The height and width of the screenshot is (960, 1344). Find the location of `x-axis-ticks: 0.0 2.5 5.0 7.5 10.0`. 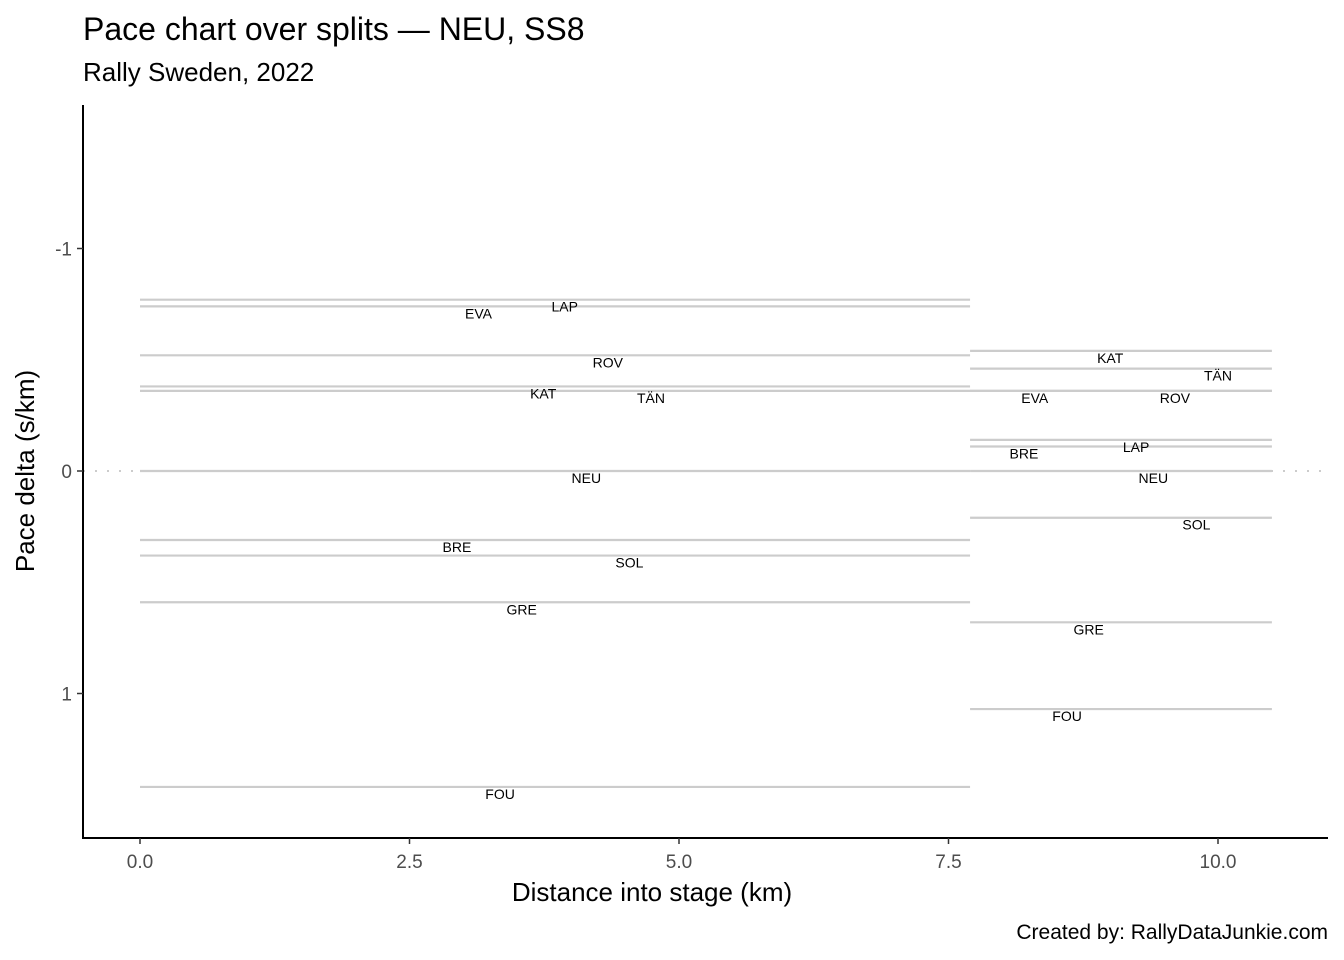

x-axis-ticks: 0.0 2.5 5.0 7.5 10.0 is located at coordinates (682, 855).